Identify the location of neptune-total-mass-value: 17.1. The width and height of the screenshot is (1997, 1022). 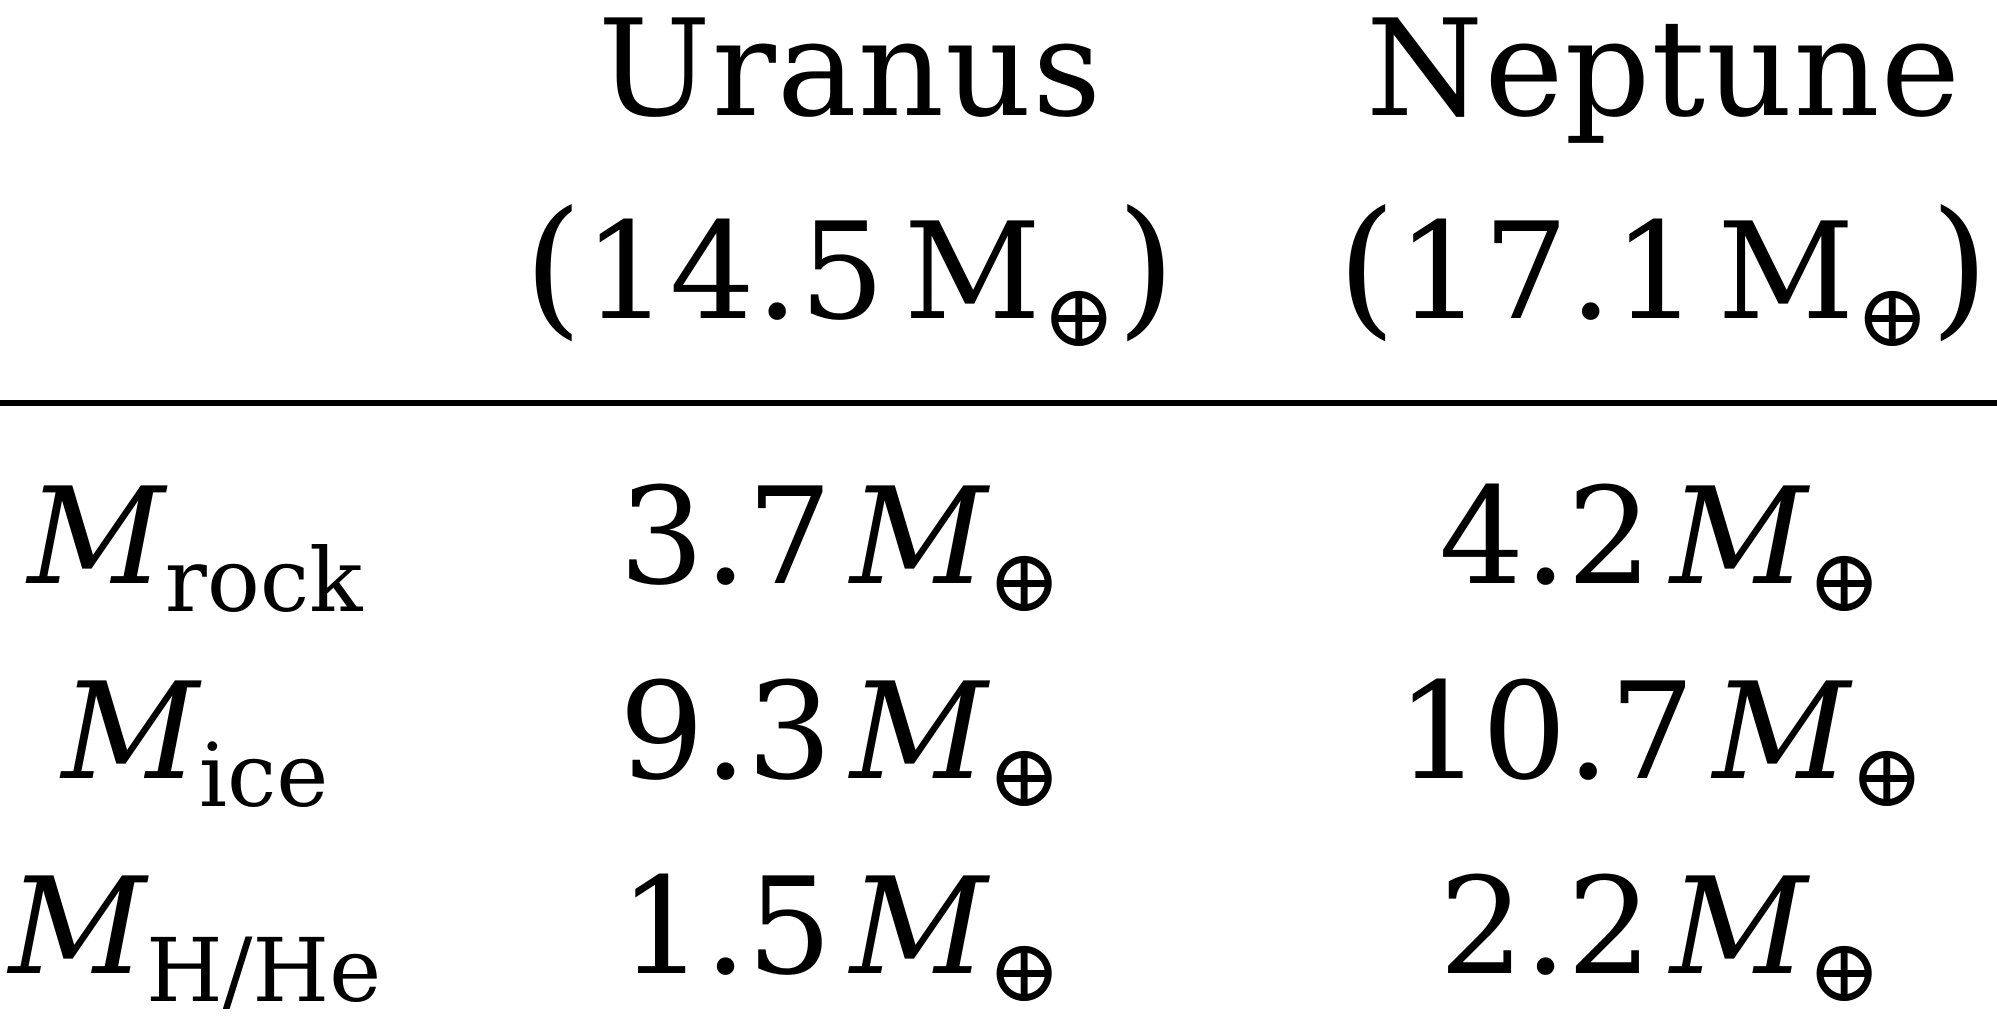
(1548, 272).